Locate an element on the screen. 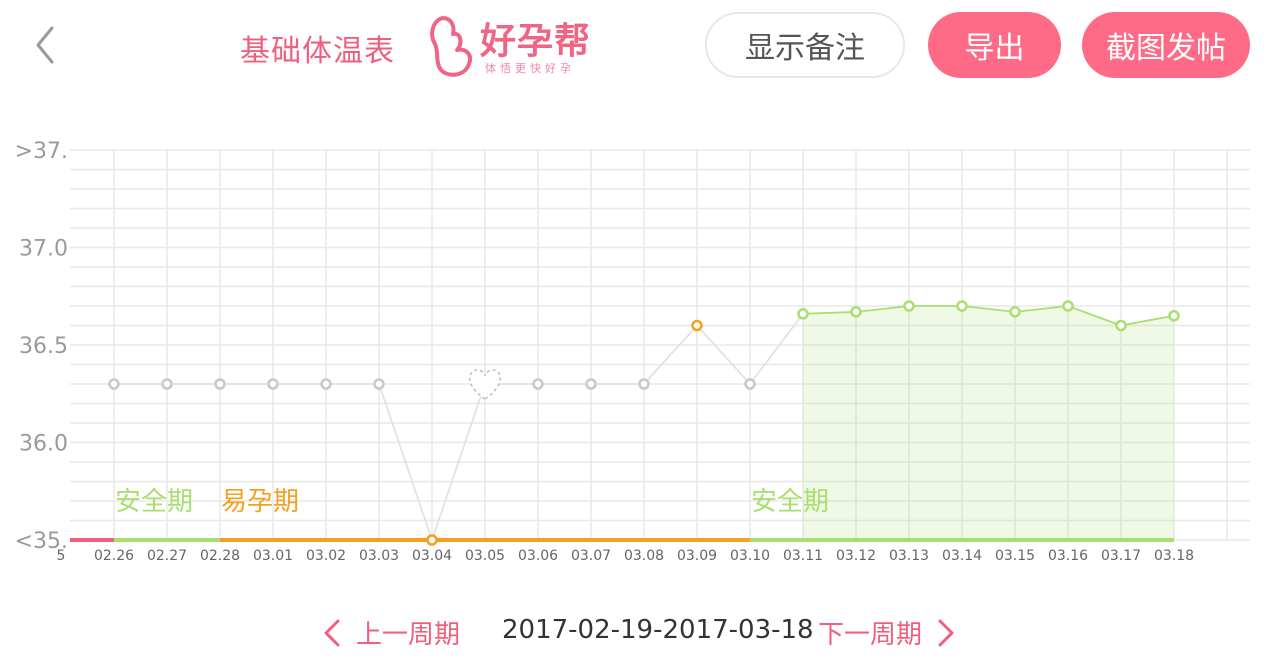 The height and width of the screenshot is (670, 1280). cycle-date-range: 2017-02-19-2017-03-18 is located at coordinates (658, 630).